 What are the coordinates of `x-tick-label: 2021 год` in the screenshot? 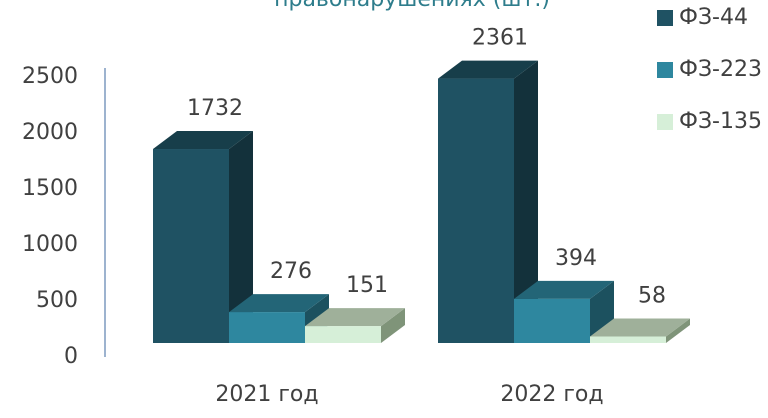 It's located at (266, 394).